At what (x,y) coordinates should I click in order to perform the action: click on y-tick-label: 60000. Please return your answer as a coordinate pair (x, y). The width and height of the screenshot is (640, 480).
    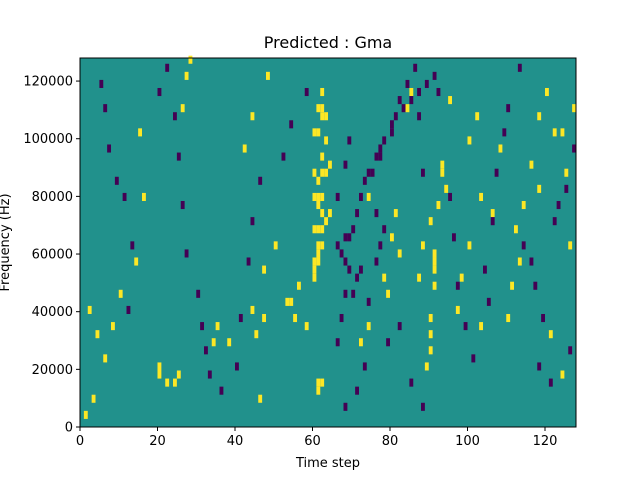
    Looking at the image, I should click on (52, 255).